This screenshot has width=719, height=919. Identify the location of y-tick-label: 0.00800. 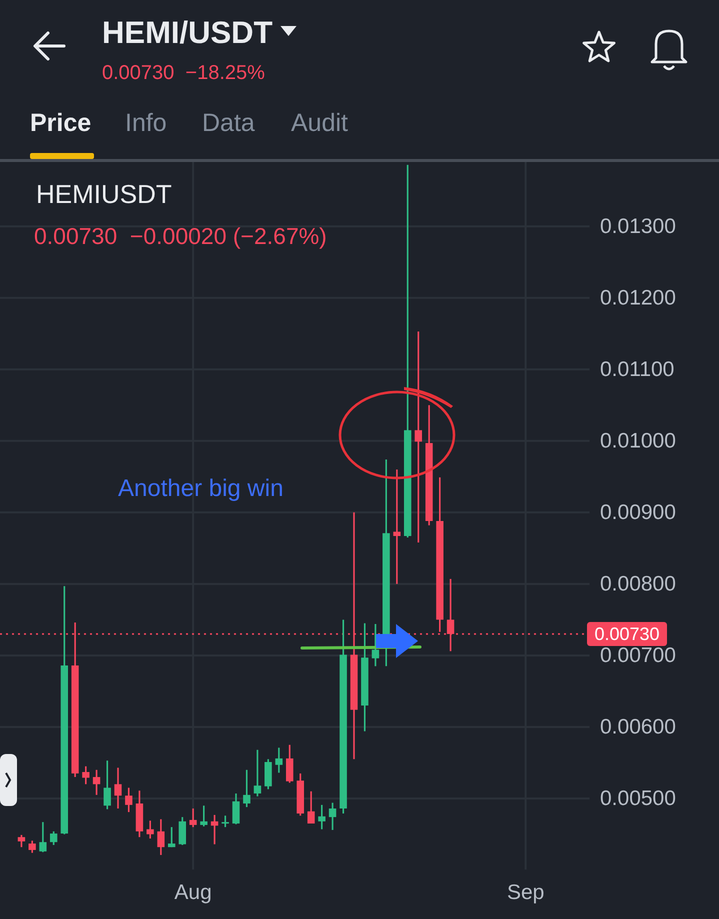
(638, 584).